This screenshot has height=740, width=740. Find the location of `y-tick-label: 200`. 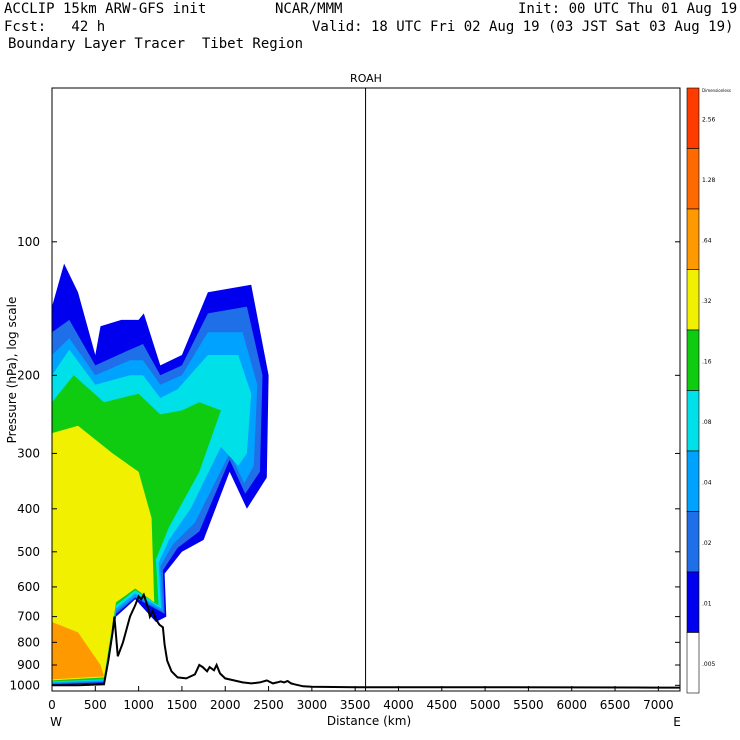

y-tick-label: 200 is located at coordinates (28, 375).